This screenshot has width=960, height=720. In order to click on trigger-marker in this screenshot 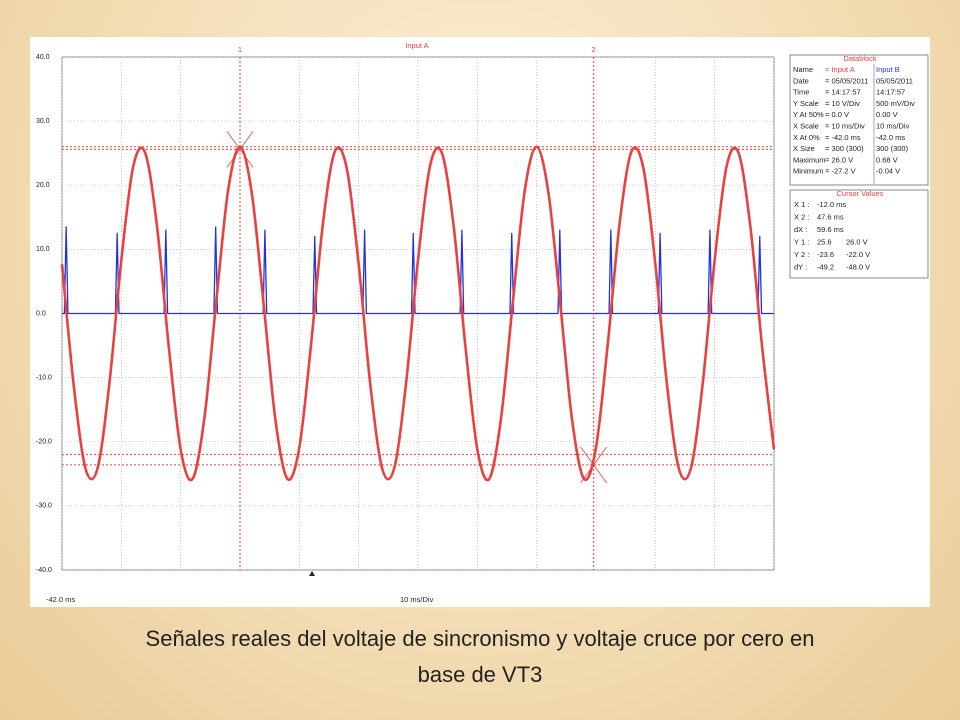, I will do `click(312, 573)`.